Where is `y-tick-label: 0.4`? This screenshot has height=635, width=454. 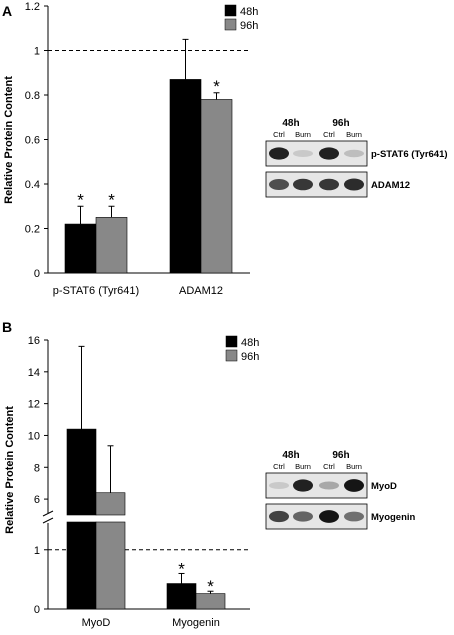
y-tick-label: 0.4 is located at coordinates (32, 185).